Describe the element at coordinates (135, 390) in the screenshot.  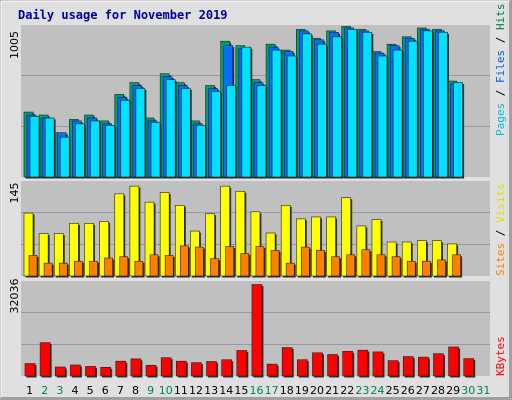
I see `x-tick-label: 8` at that location.